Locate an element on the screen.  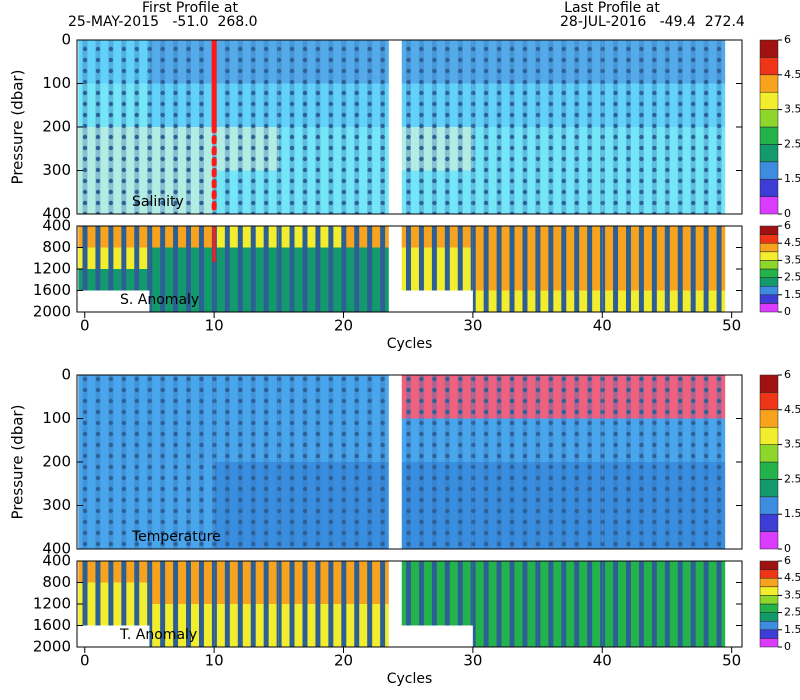
first-profile-info: 25-MAY-2015 -51.0 268.0 is located at coordinates (163, 22).